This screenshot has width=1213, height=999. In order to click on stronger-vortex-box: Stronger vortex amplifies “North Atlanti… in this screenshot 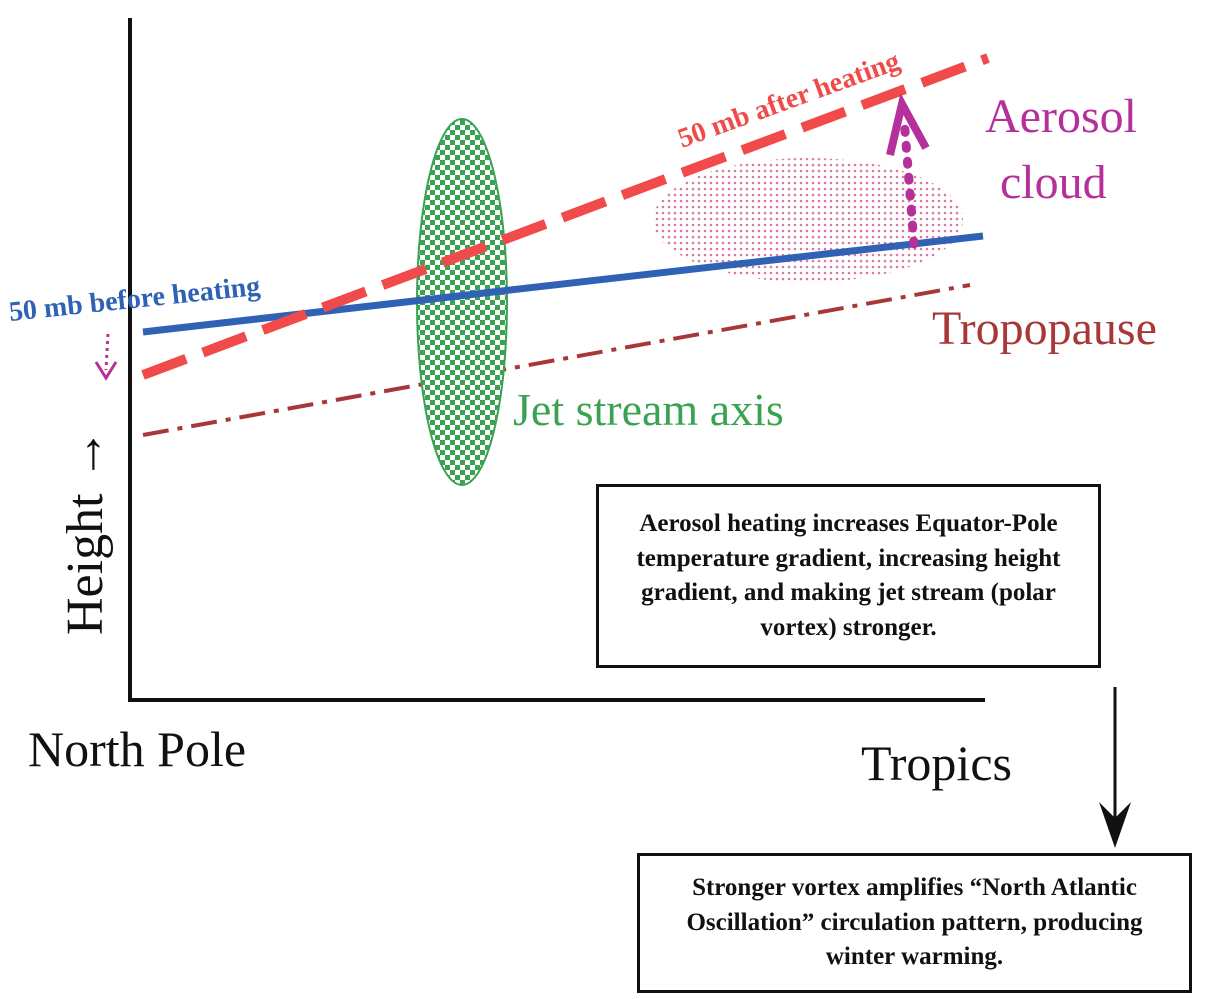, I will do `click(914, 923)`.